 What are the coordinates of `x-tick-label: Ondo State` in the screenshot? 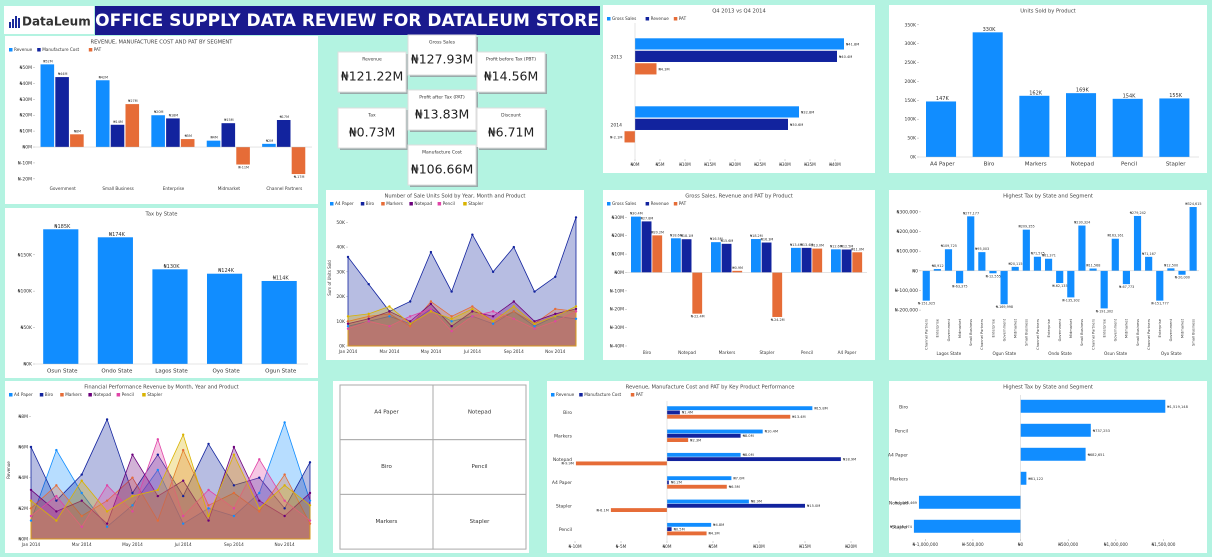 It's located at (117, 372).